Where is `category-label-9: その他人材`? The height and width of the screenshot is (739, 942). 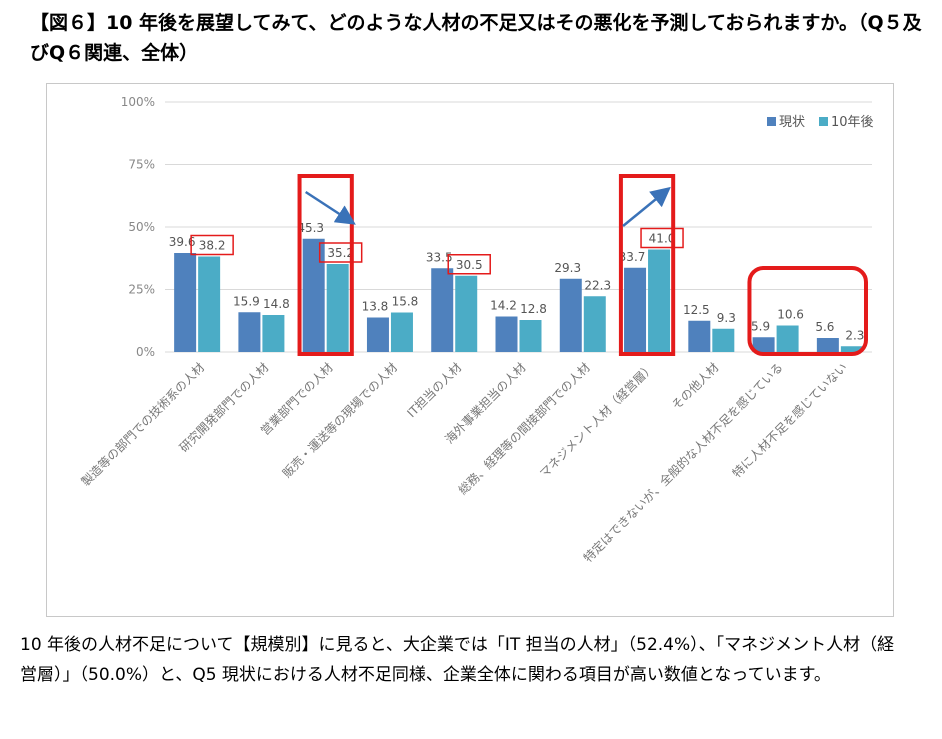 category-label-9: その他人材 is located at coordinates (695, 386).